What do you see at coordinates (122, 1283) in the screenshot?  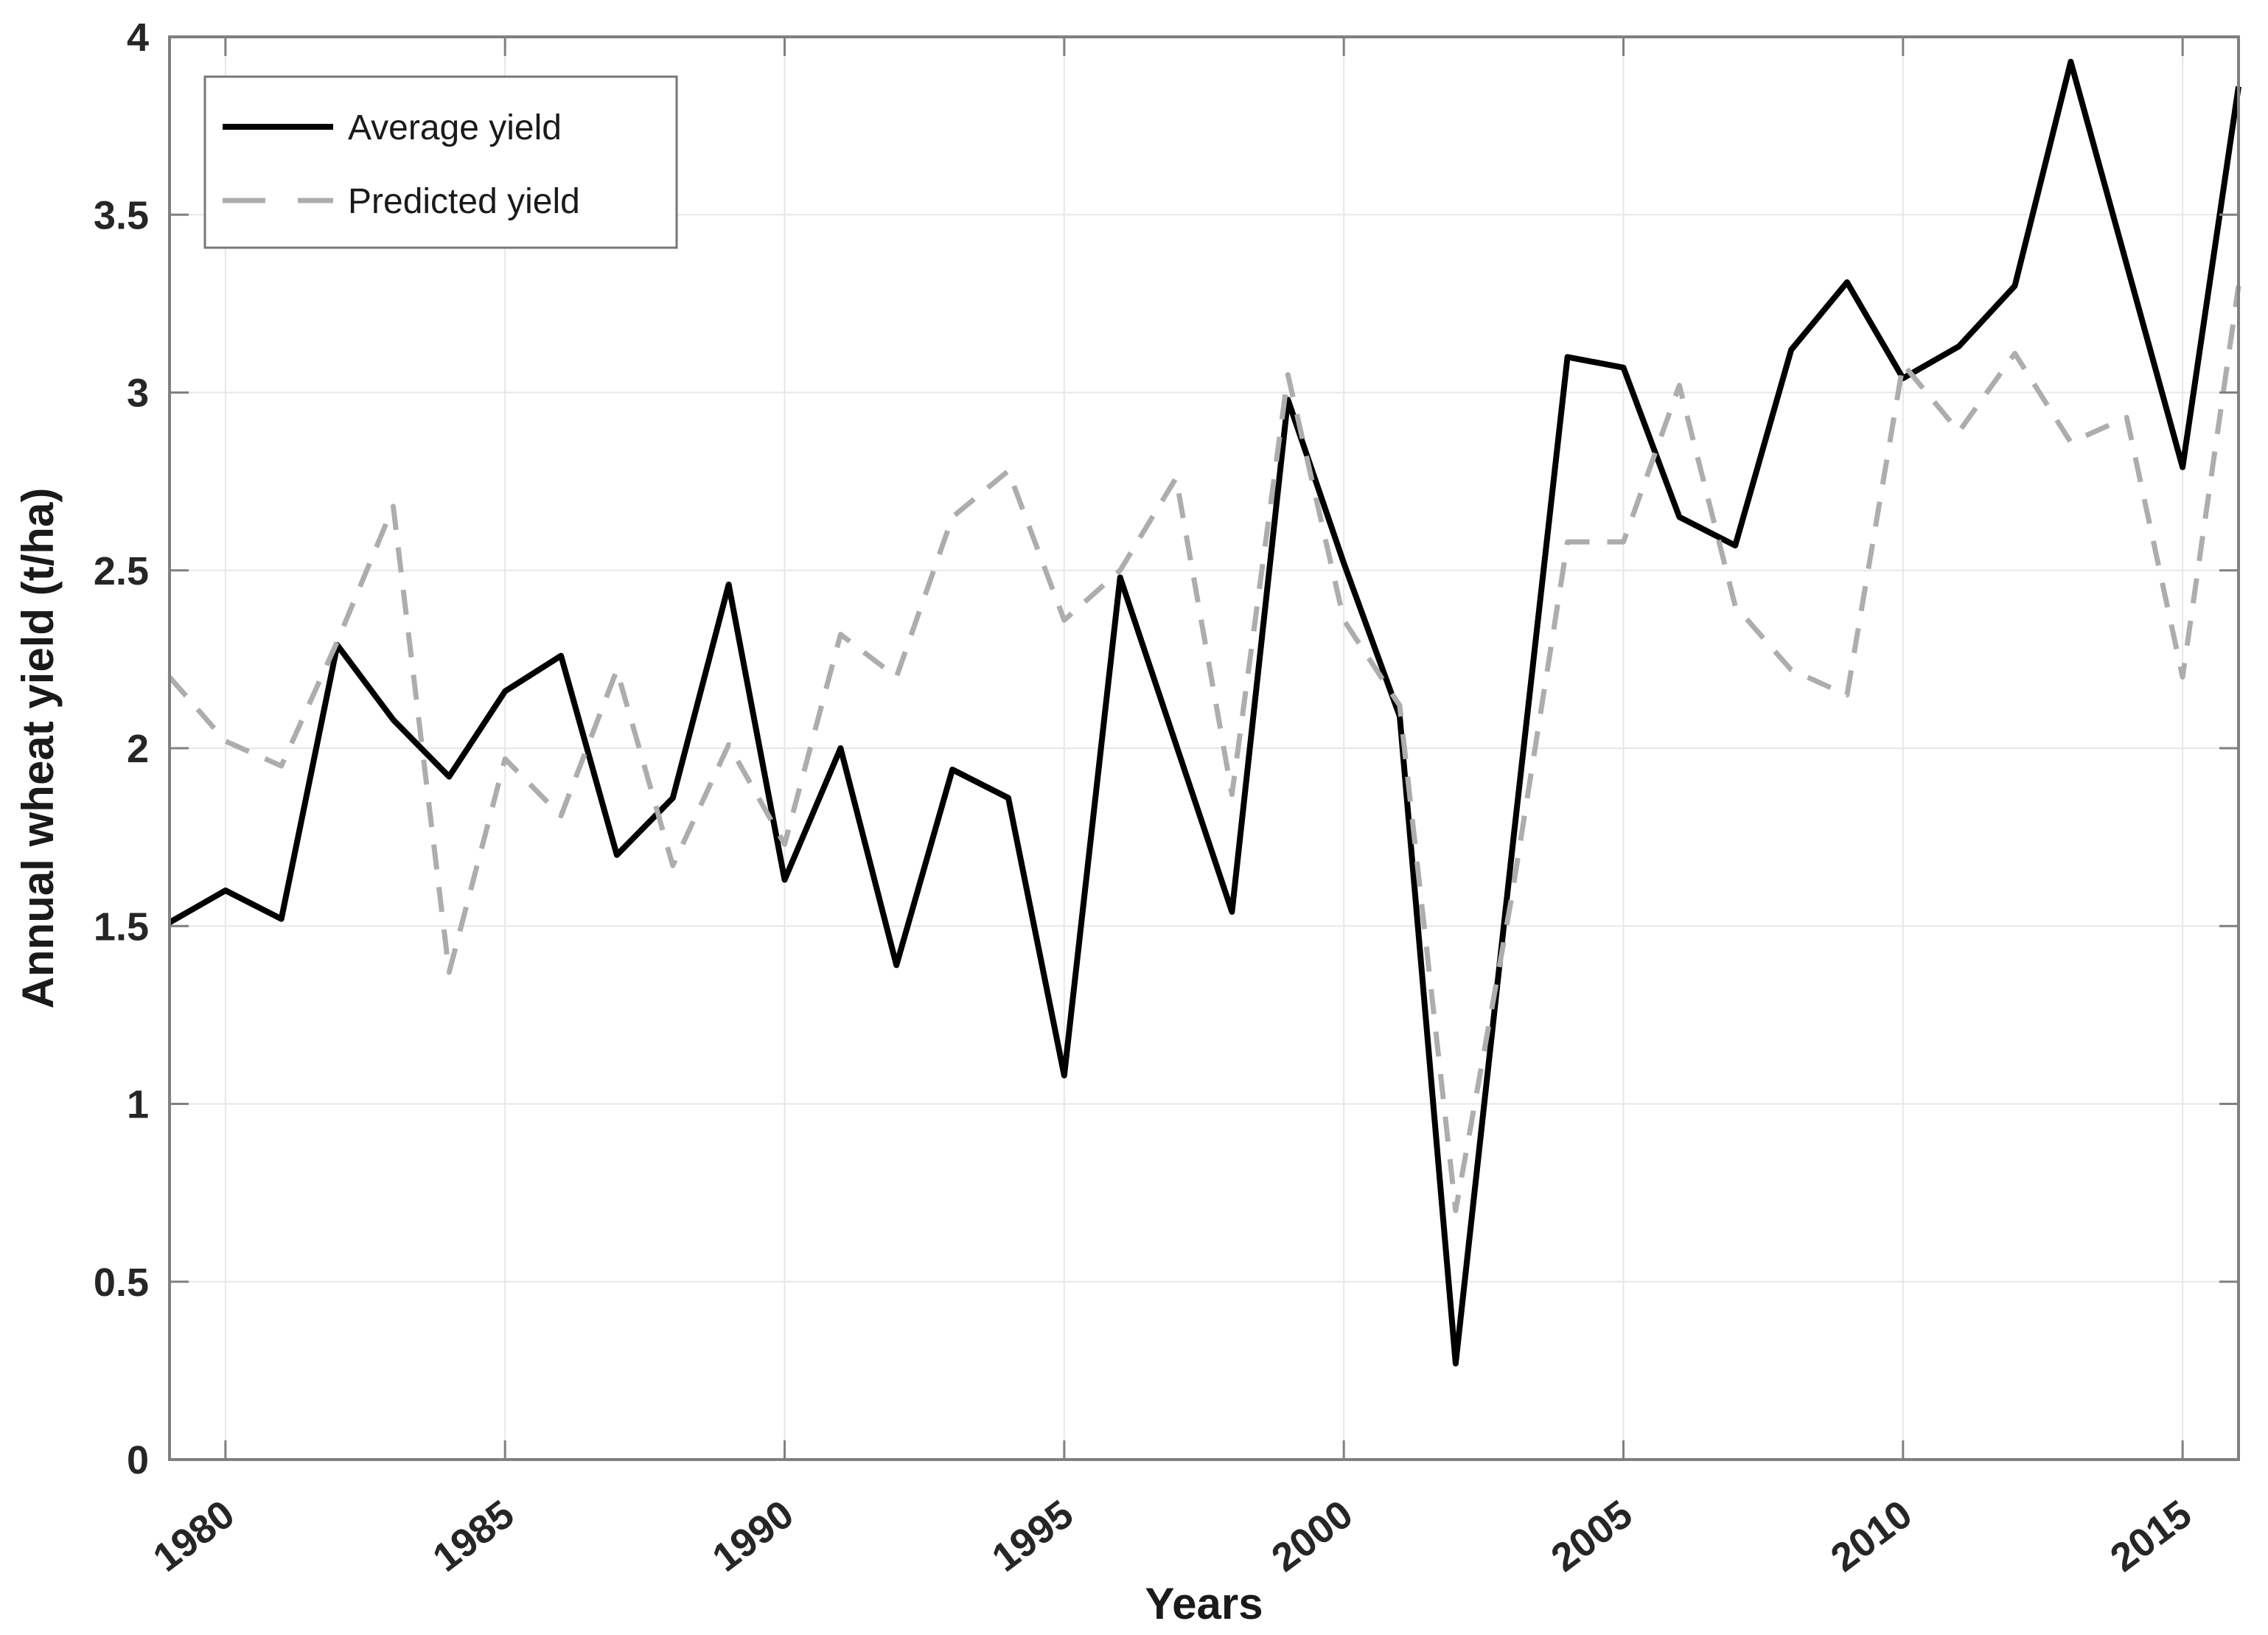 I see `y-tick-label: 0.5` at bounding box center [122, 1283].